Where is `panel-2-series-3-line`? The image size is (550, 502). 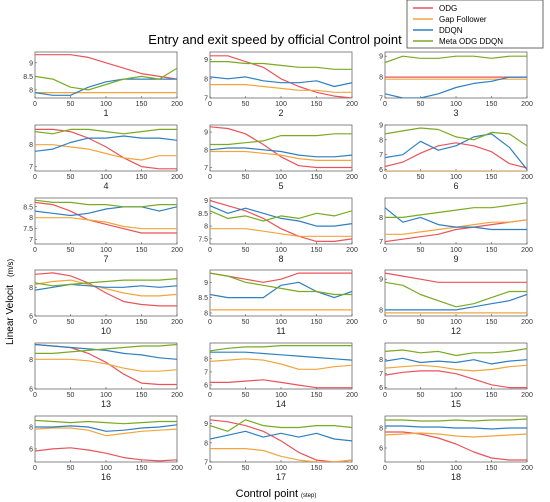 panel-2-series-3-line is located at coordinates (281, 65).